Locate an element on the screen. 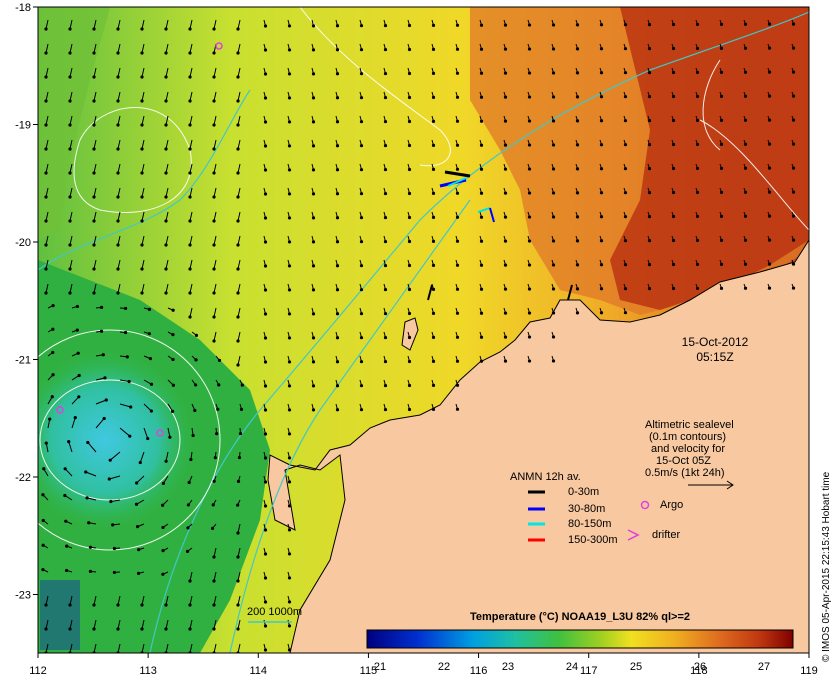  colorbar-tick-label: 21 is located at coordinates (380, 667).